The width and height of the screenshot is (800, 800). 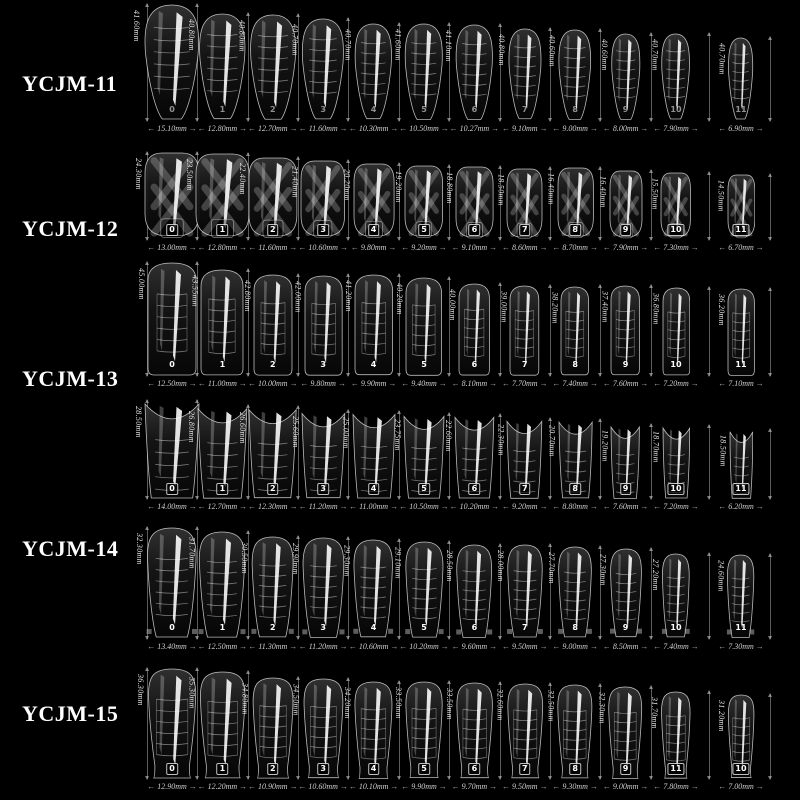 I want to click on size-number: 7, so click(x=525, y=489).